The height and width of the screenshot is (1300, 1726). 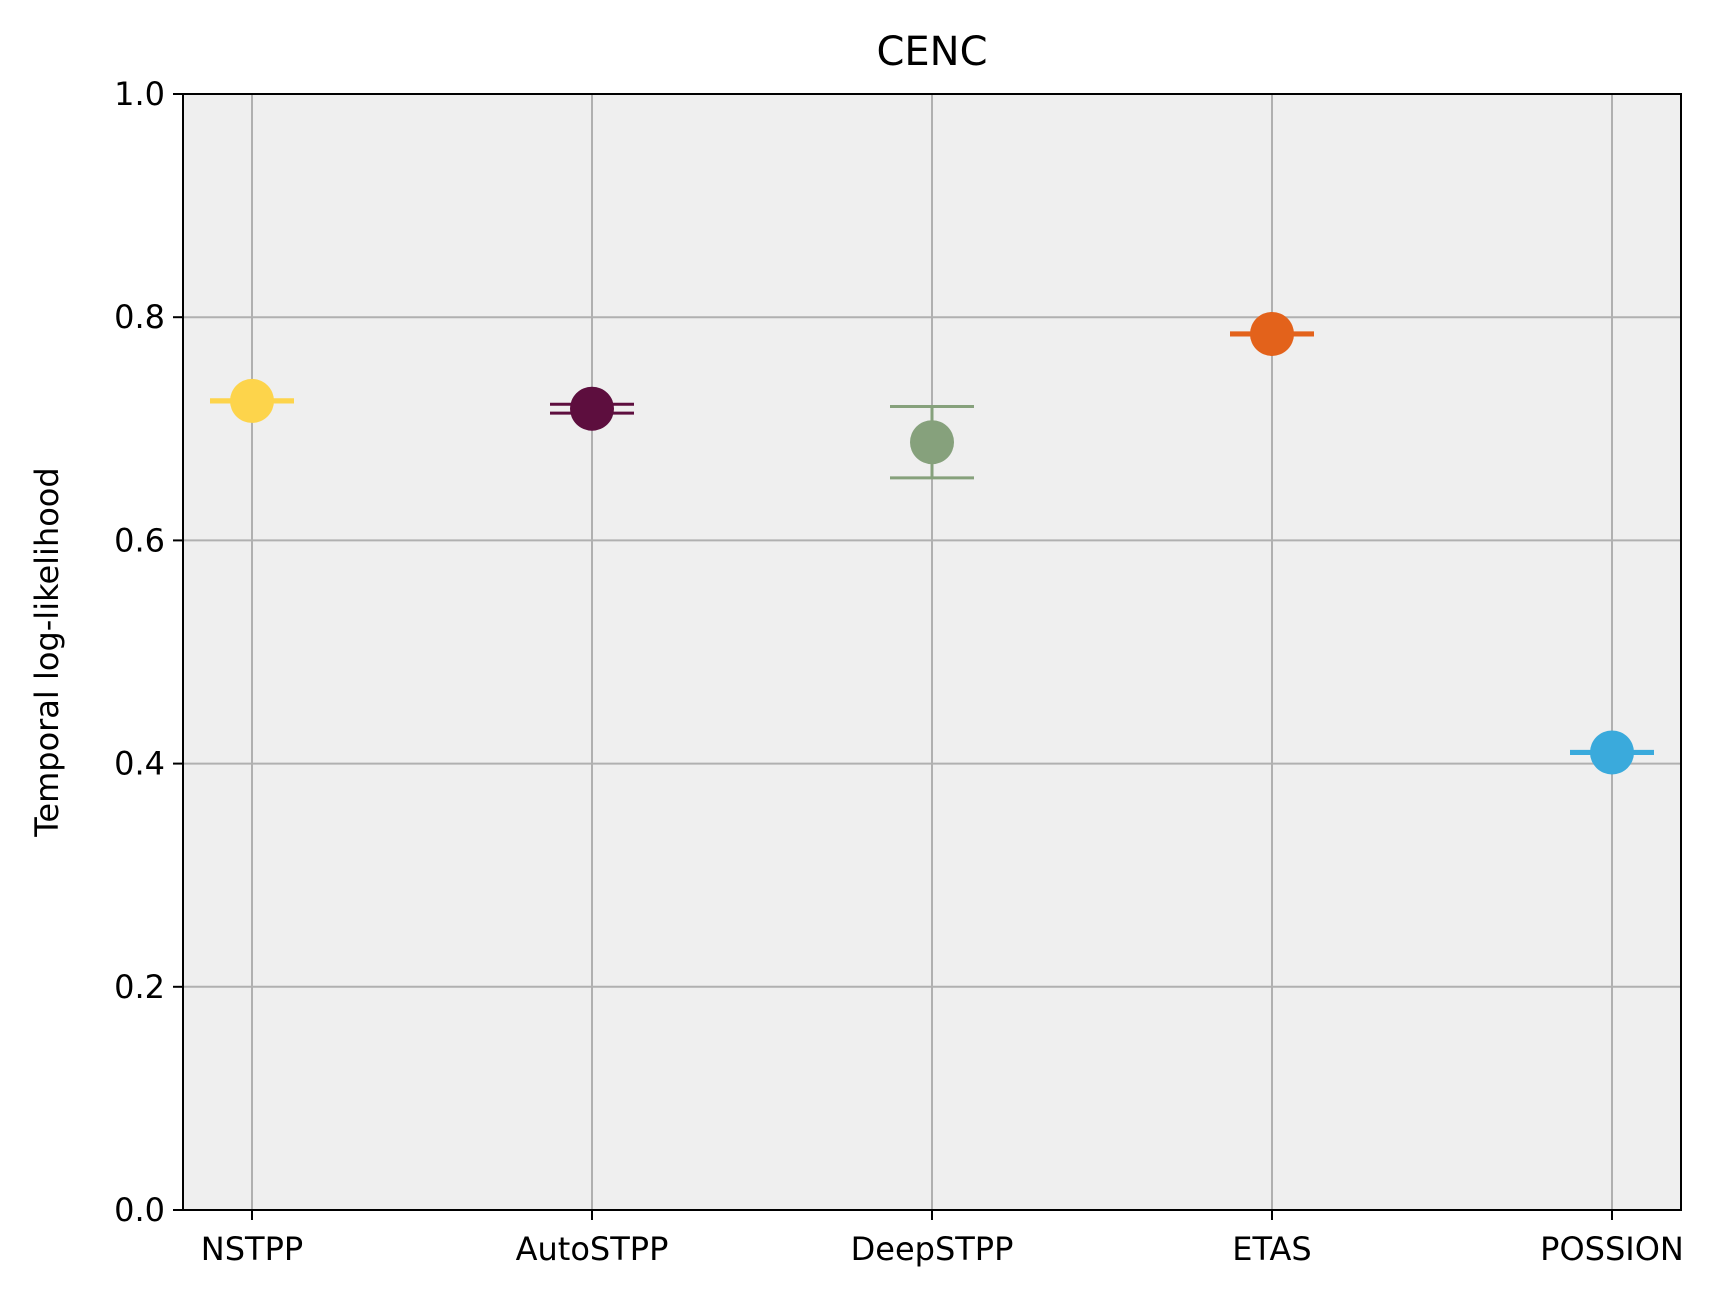 What do you see at coordinates (252, 1249) in the screenshot?
I see `x-tick-label: NSTPP` at bounding box center [252, 1249].